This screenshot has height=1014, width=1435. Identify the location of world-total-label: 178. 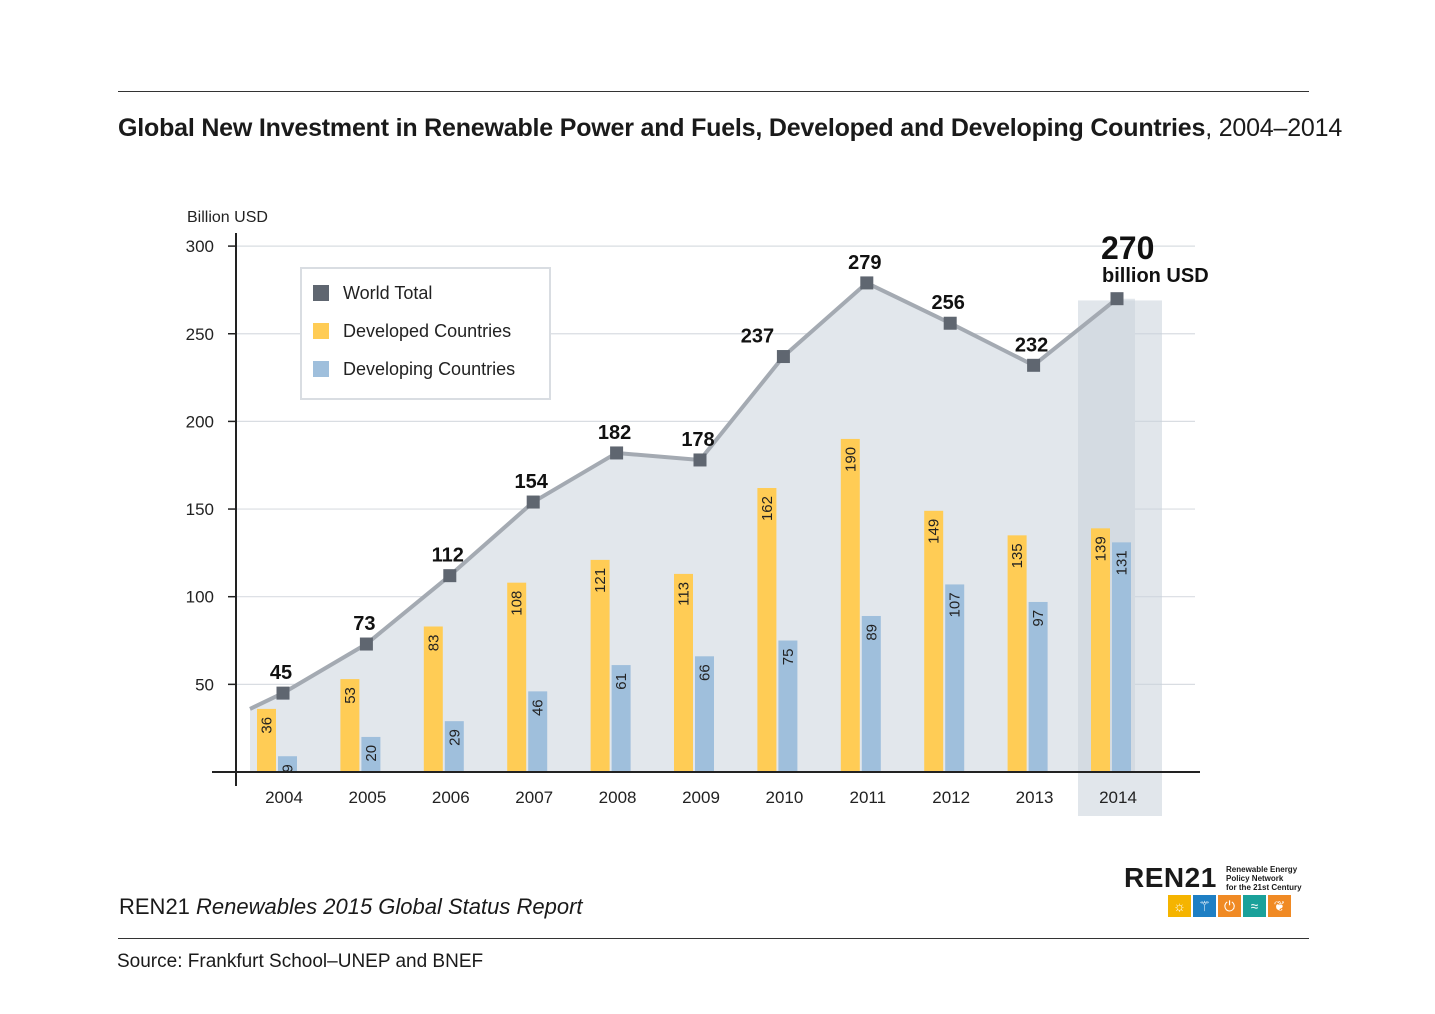
(697, 440).